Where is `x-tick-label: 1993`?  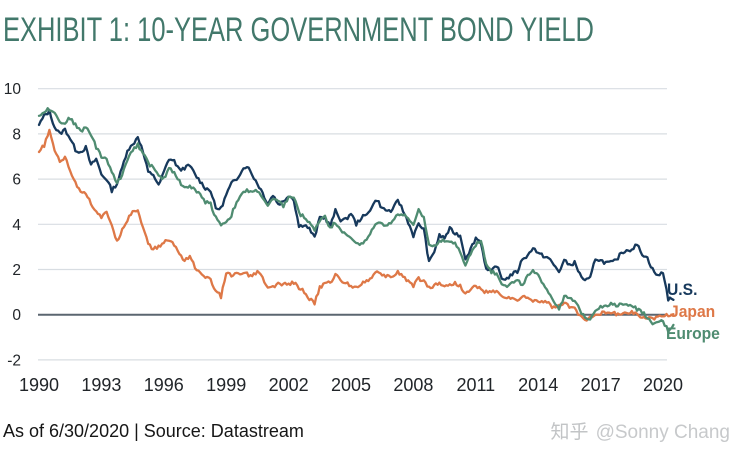
x-tick-label: 1993 is located at coordinates (101, 385).